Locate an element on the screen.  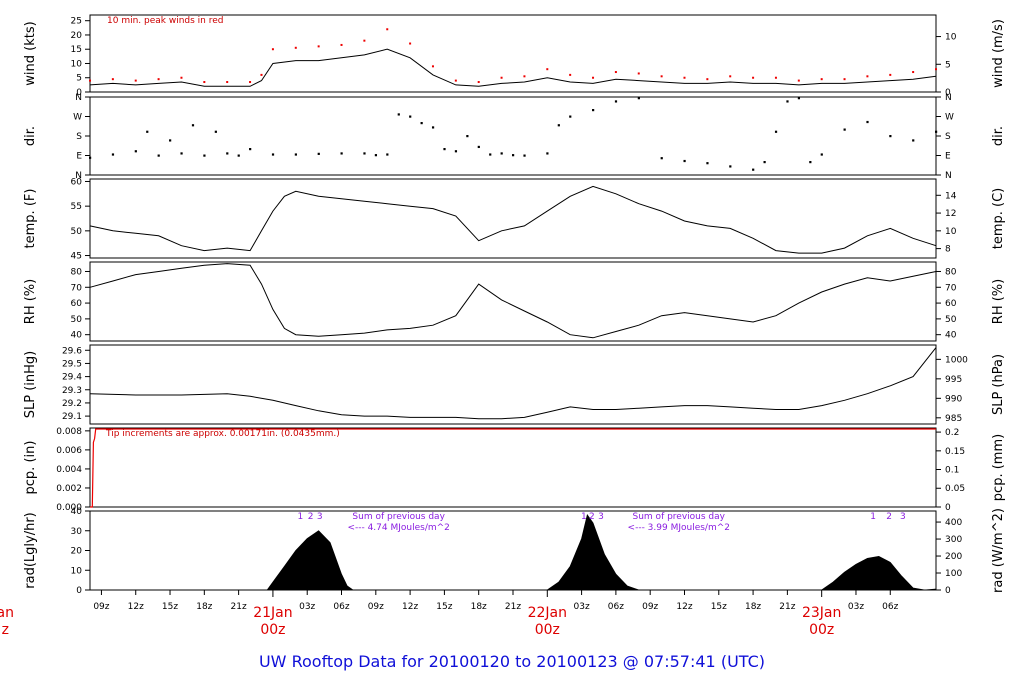
pcp-ytick-label-right: 0.15 is located at coordinates (955, 452).